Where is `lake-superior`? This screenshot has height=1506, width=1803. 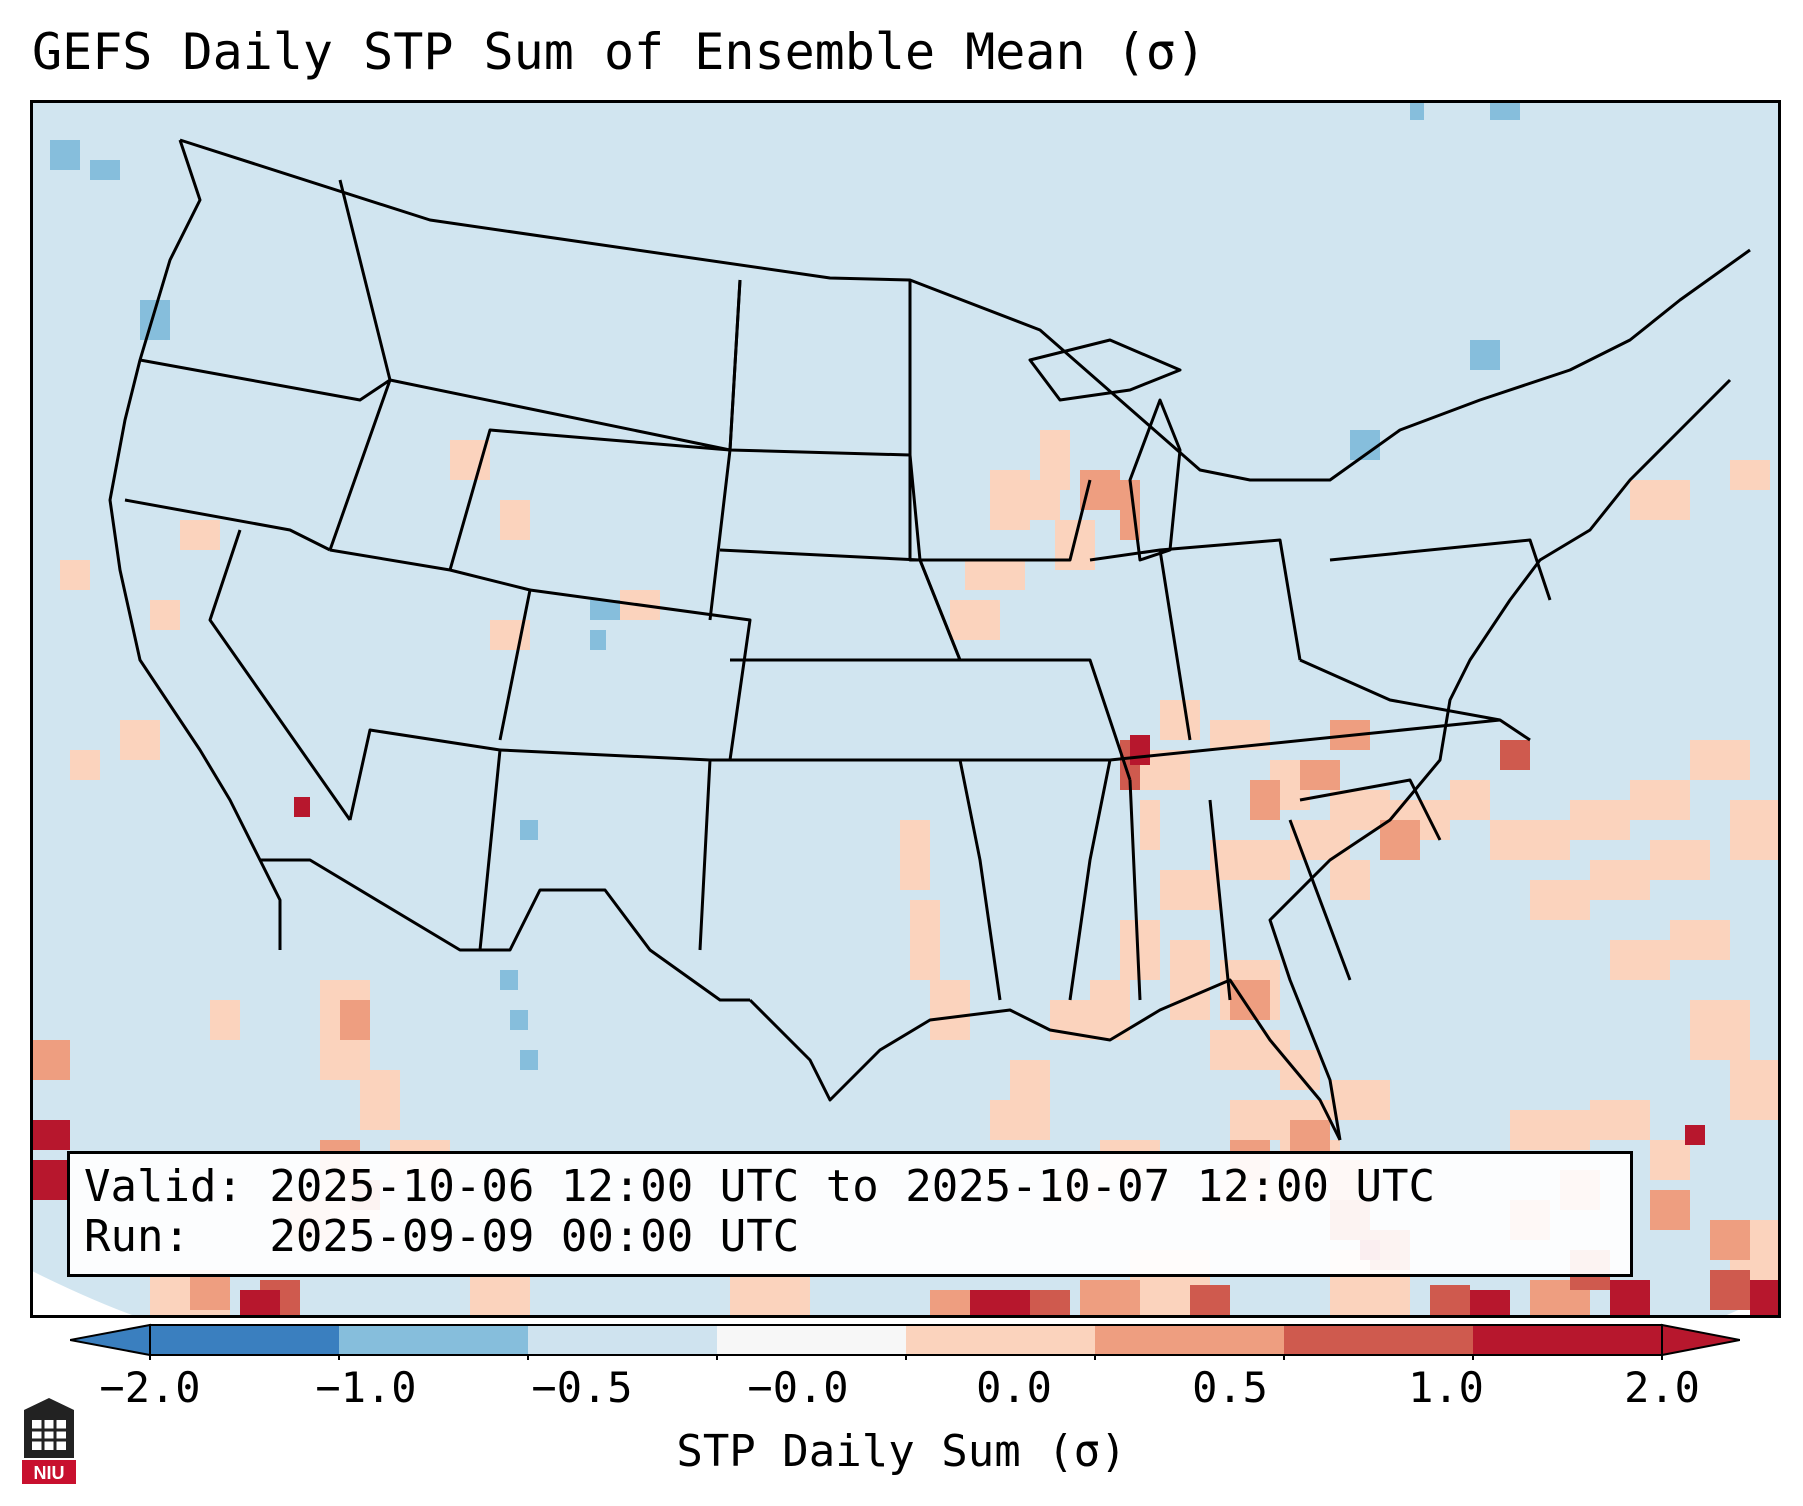 lake-superior is located at coordinates (1105, 370).